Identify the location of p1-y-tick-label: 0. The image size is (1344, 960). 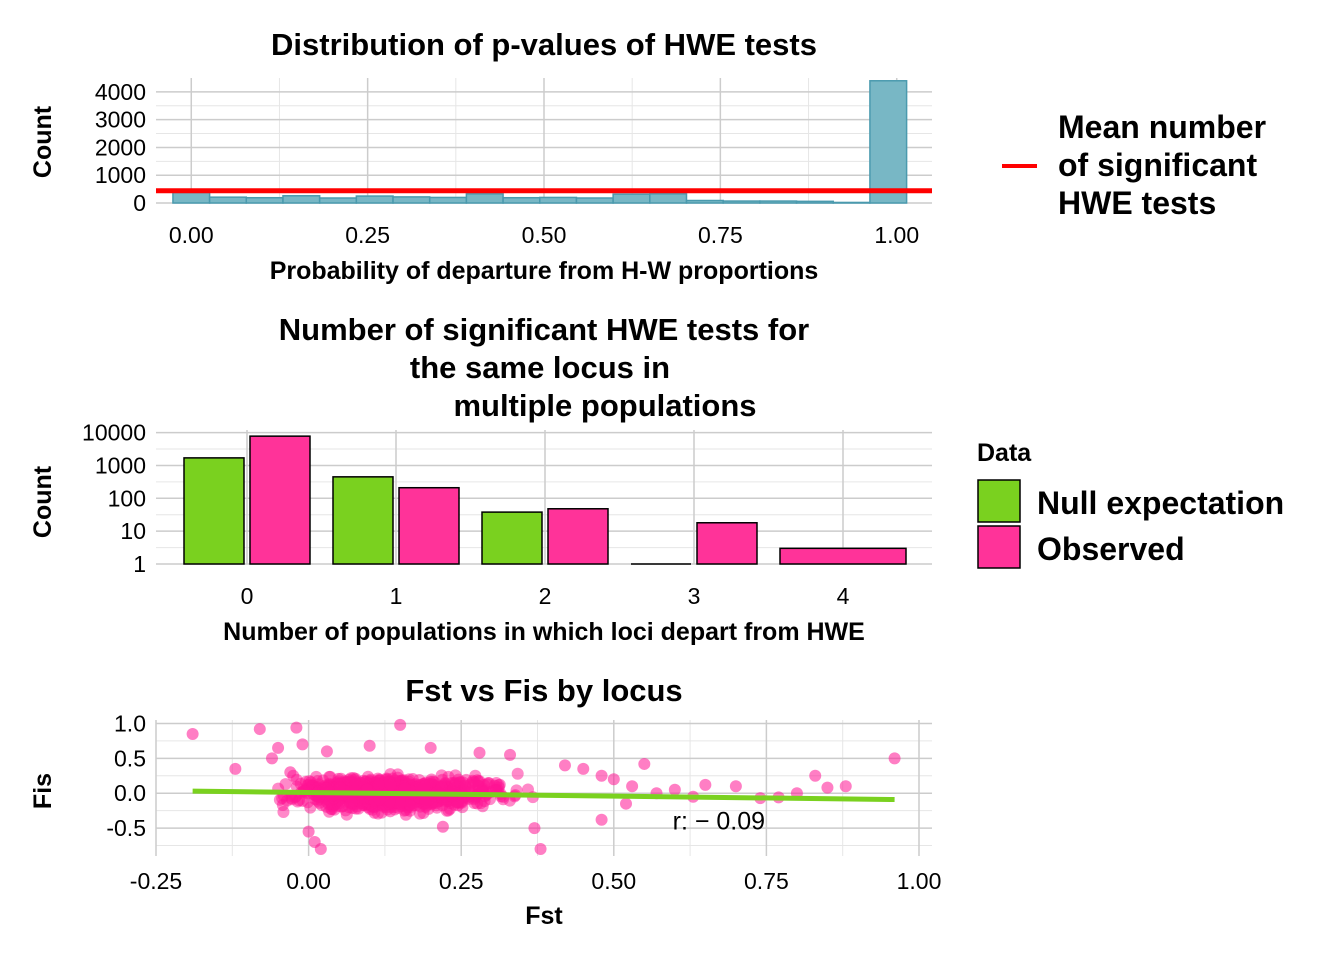
(139, 203).